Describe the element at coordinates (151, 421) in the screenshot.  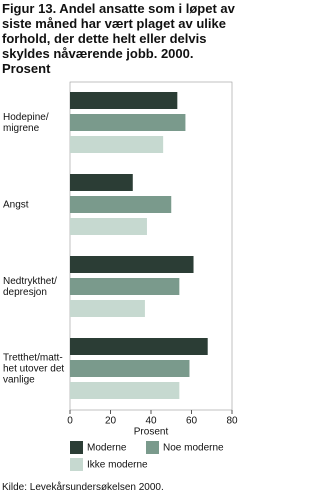
I see `x-tick-label: 40` at that location.